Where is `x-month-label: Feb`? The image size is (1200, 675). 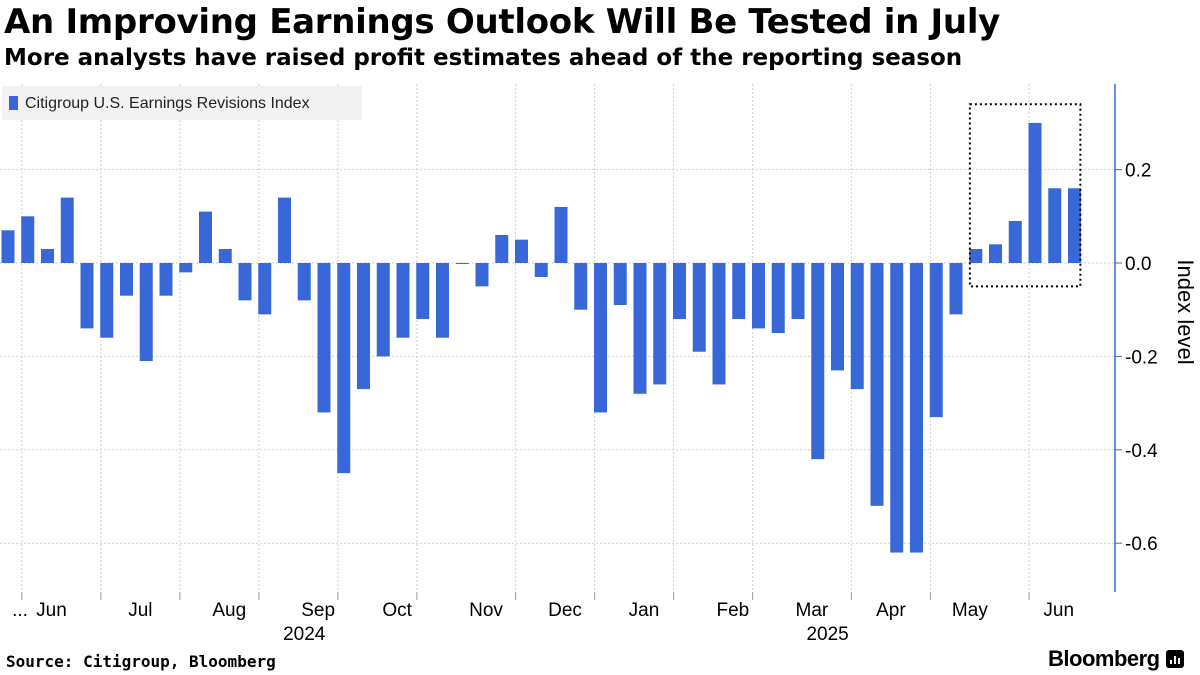
x-month-label: Feb is located at coordinates (733, 610).